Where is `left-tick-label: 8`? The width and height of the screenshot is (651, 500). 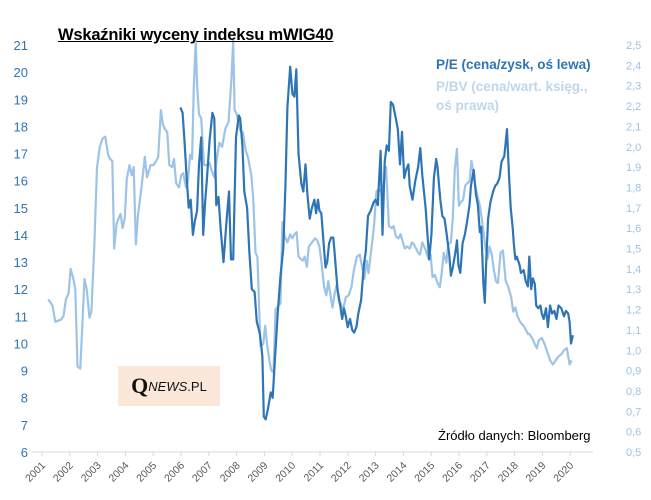
left-tick-label: 8 is located at coordinates (24, 398).